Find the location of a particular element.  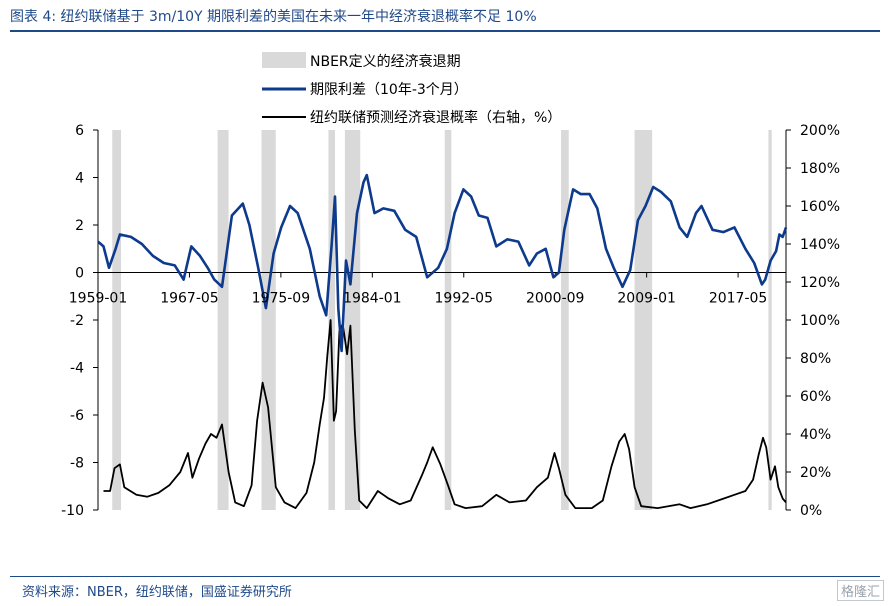

left-tick-label-4: -2 is located at coordinates (77, 321).